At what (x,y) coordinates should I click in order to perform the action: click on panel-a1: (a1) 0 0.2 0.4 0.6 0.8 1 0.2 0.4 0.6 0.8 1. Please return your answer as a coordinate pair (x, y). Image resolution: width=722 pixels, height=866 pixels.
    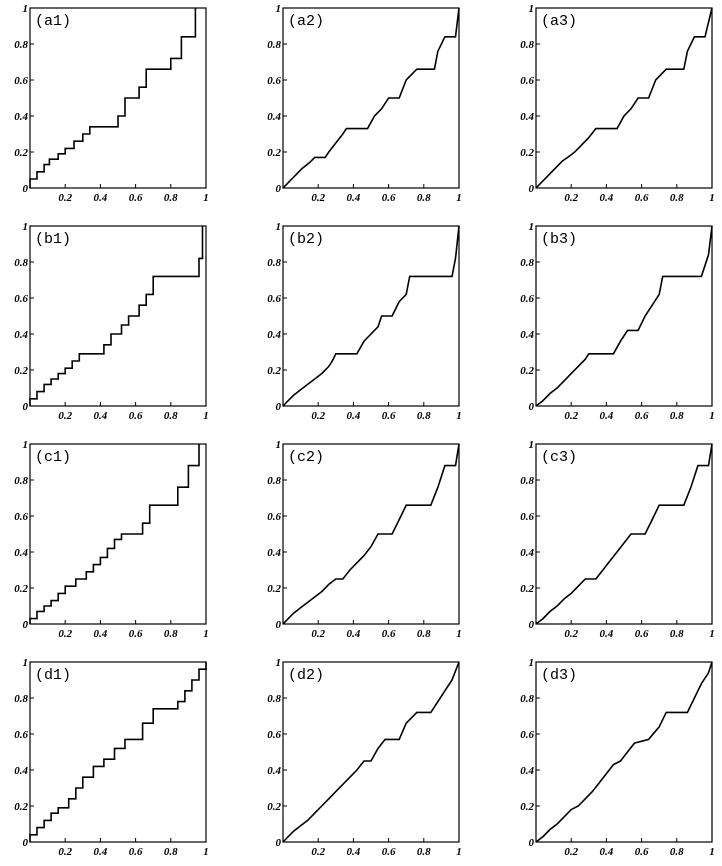
    Looking at the image, I should click on (111, 103).